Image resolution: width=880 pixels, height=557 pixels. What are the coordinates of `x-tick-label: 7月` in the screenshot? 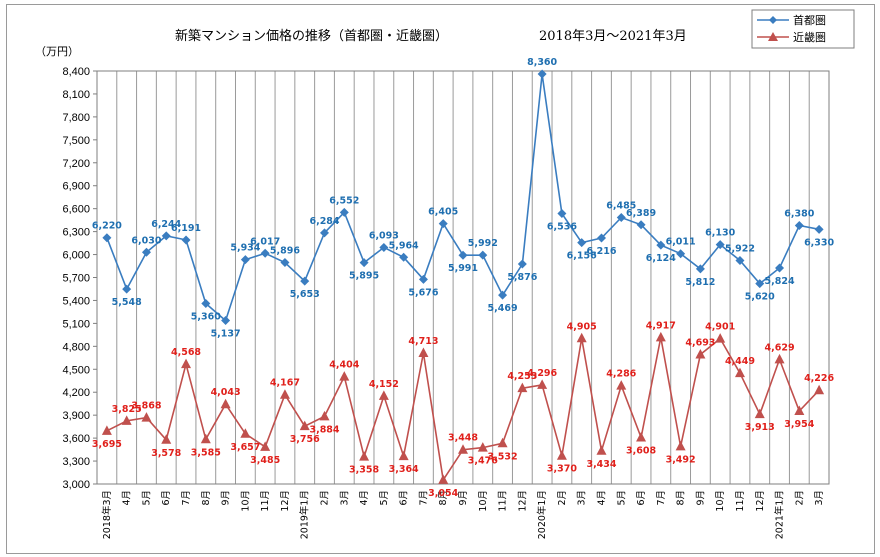 It's located at (186, 498).